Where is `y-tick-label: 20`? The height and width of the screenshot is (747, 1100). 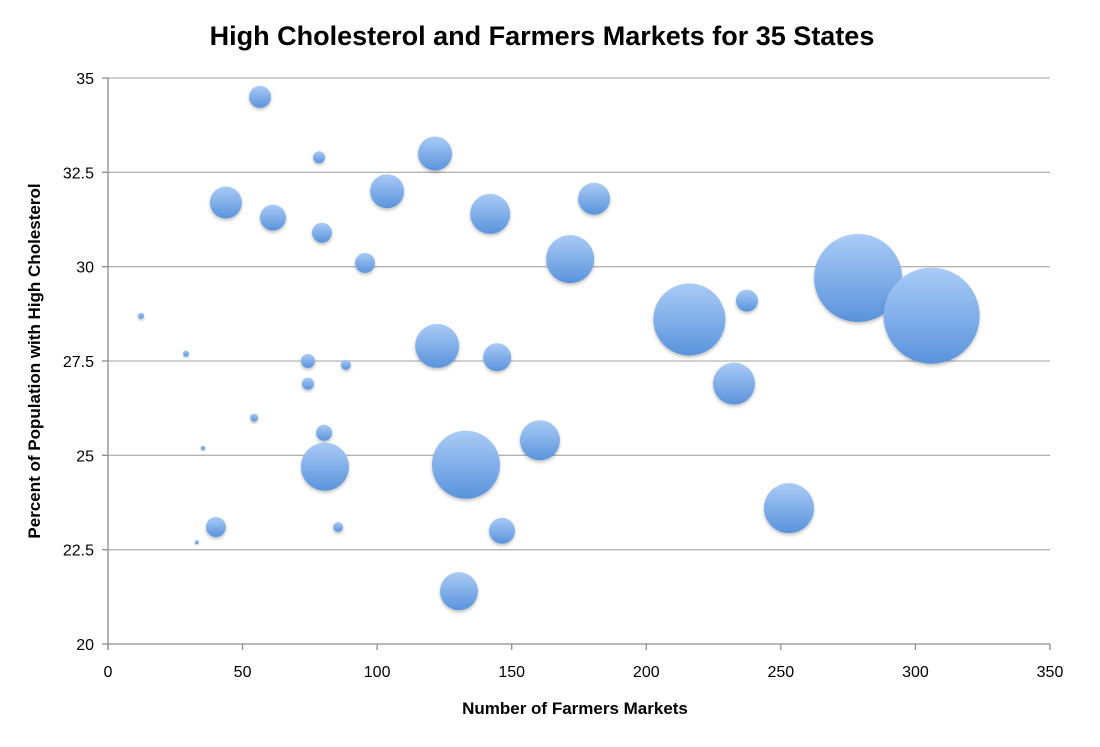
y-tick-label: 20 is located at coordinates (85, 645).